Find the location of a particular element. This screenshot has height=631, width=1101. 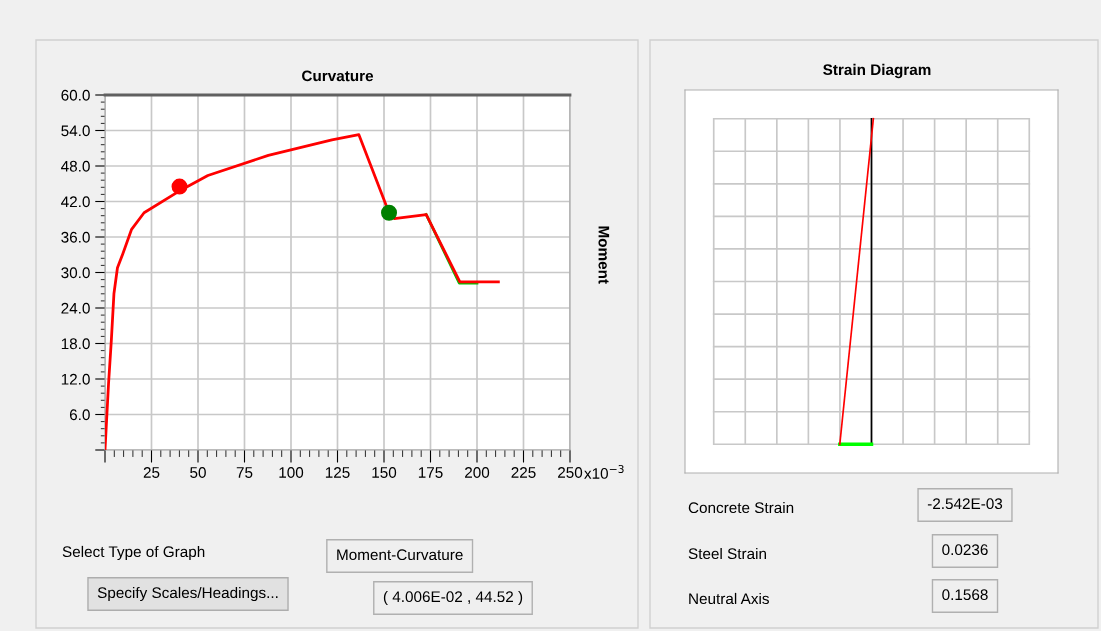

x-tick-label: 100 is located at coordinates (291, 472).